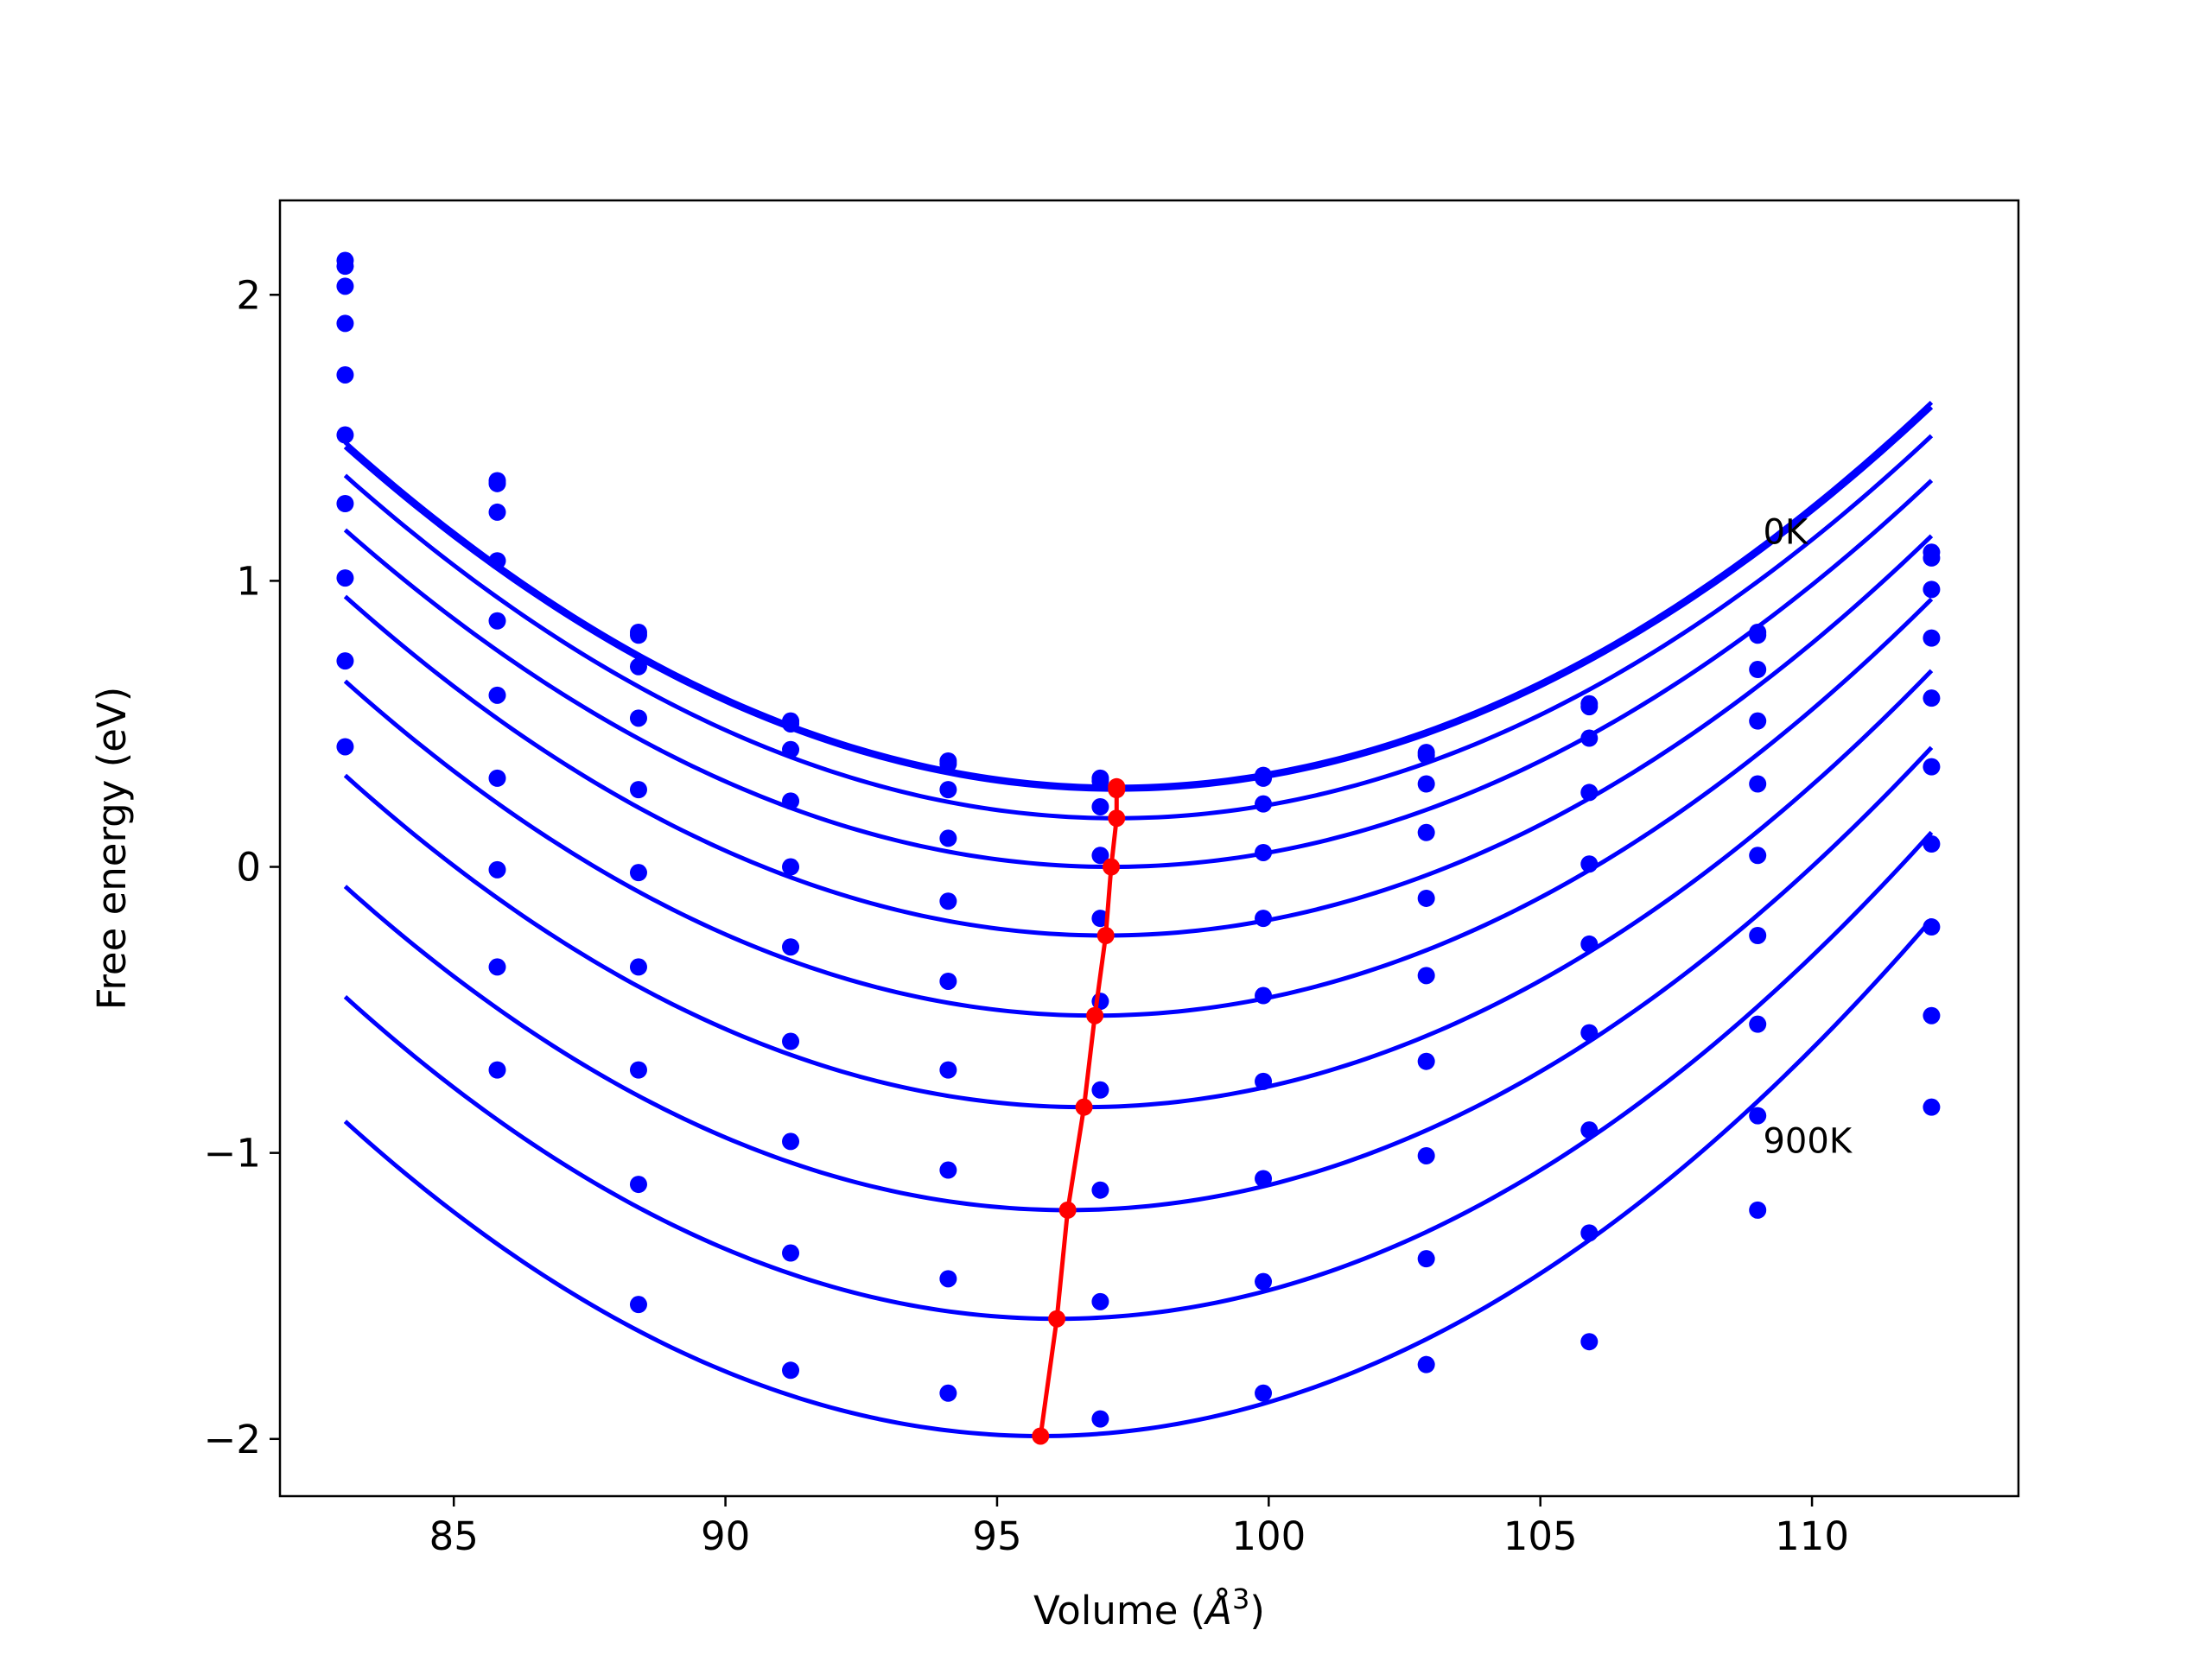  I want to click on x-tick-label: 90, so click(725, 1536).